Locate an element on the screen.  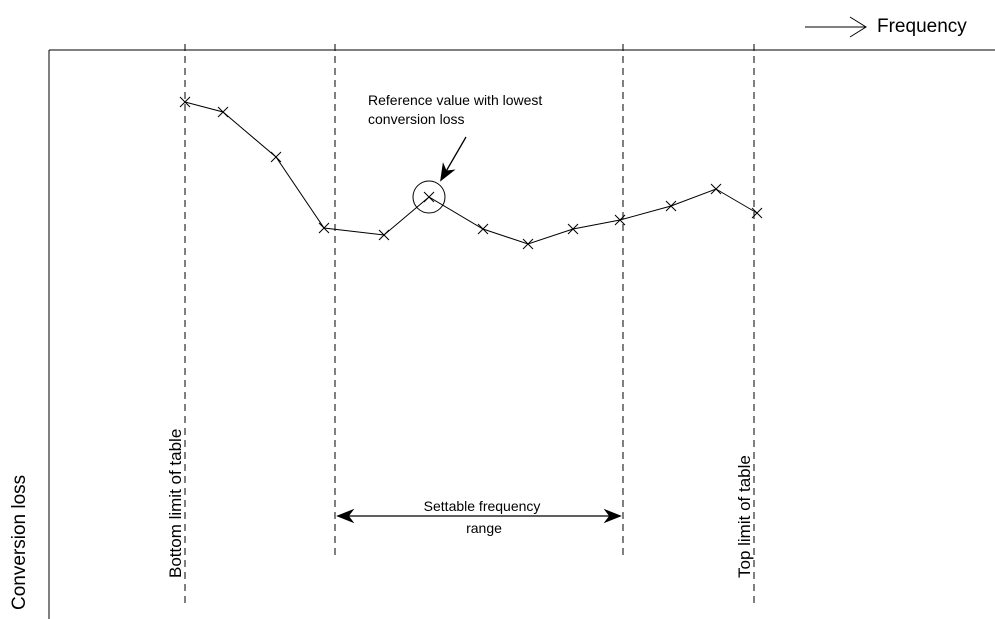
bottom-limit-label: Bottom limit of table is located at coordinates (175, 503).